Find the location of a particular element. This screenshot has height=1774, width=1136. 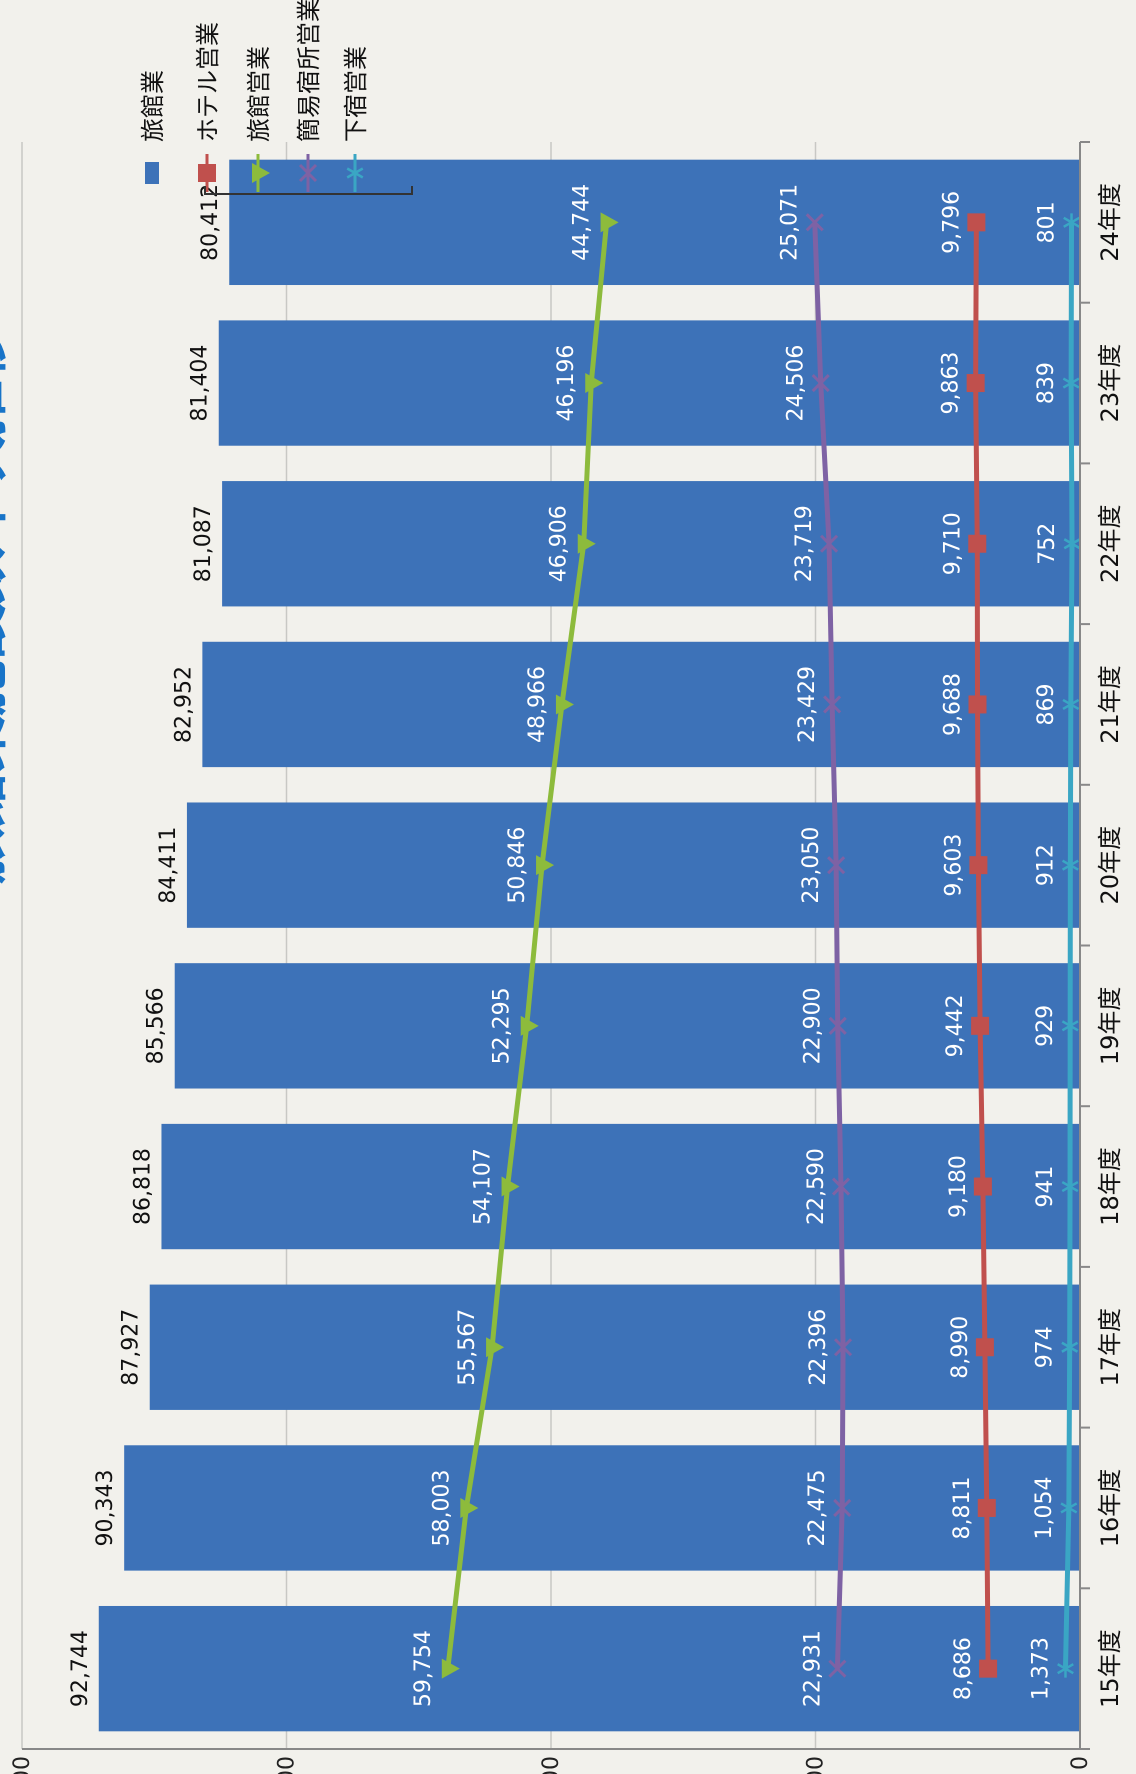

line-value-label: 9,603 is located at coordinates (953, 865).